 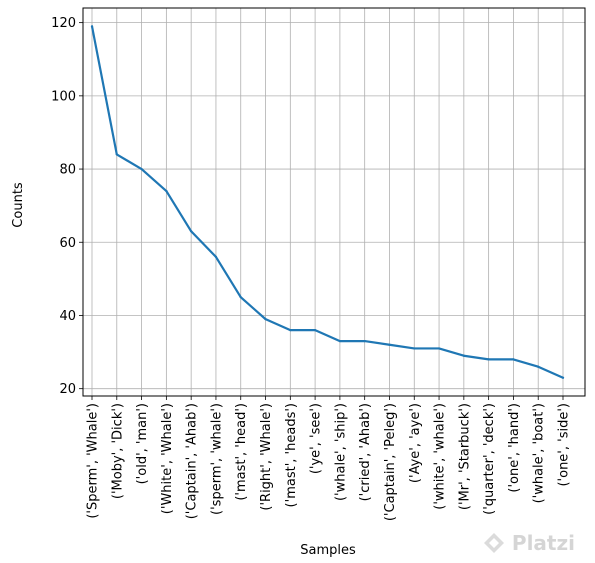 What do you see at coordinates (440, 456) in the screenshot?
I see `x-tick-label: ('white', 'whale')` at bounding box center [440, 456].